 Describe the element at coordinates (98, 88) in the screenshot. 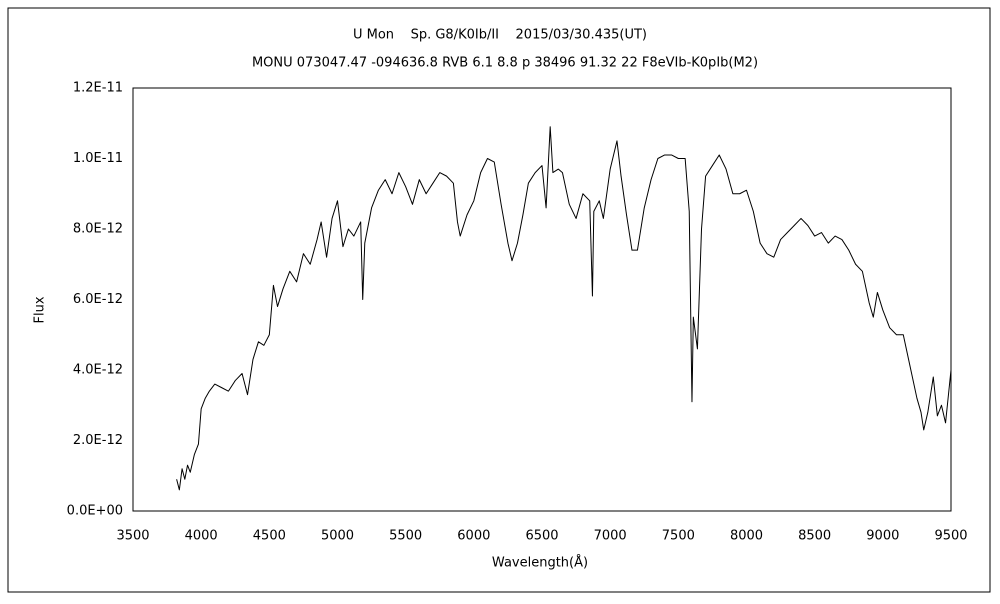

I see `y-tick-label: 1.2E-11` at that location.